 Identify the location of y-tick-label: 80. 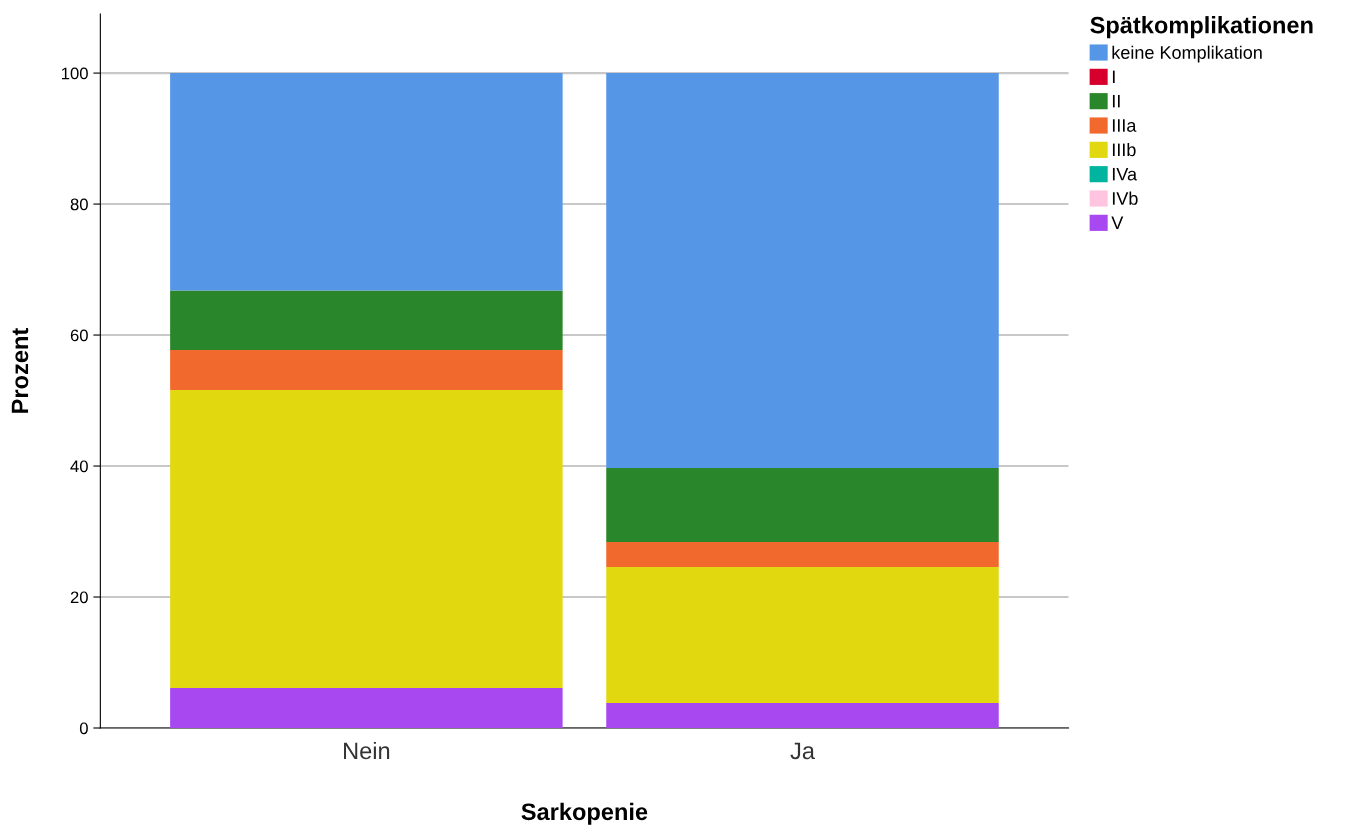
(79, 204).